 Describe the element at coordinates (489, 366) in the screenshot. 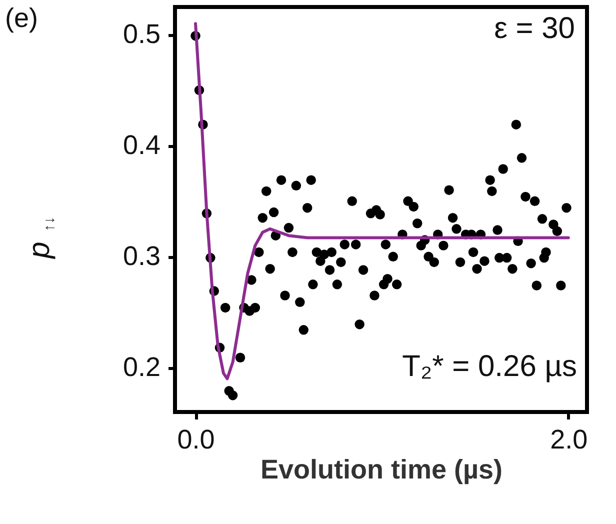

I see `annotation: T₂* = 0.26 µs` at that location.